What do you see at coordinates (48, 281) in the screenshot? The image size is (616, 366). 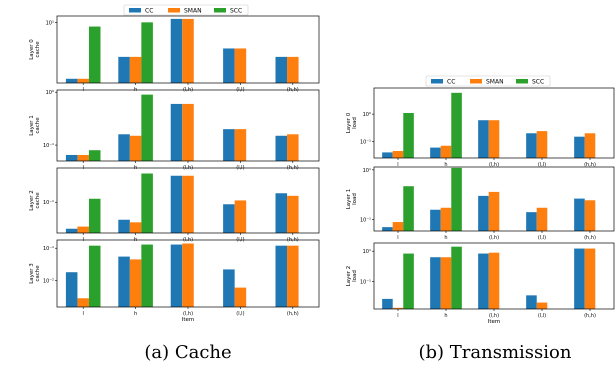 I see `y-tick-label: 10⁻²` at bounding box center [48, 281].